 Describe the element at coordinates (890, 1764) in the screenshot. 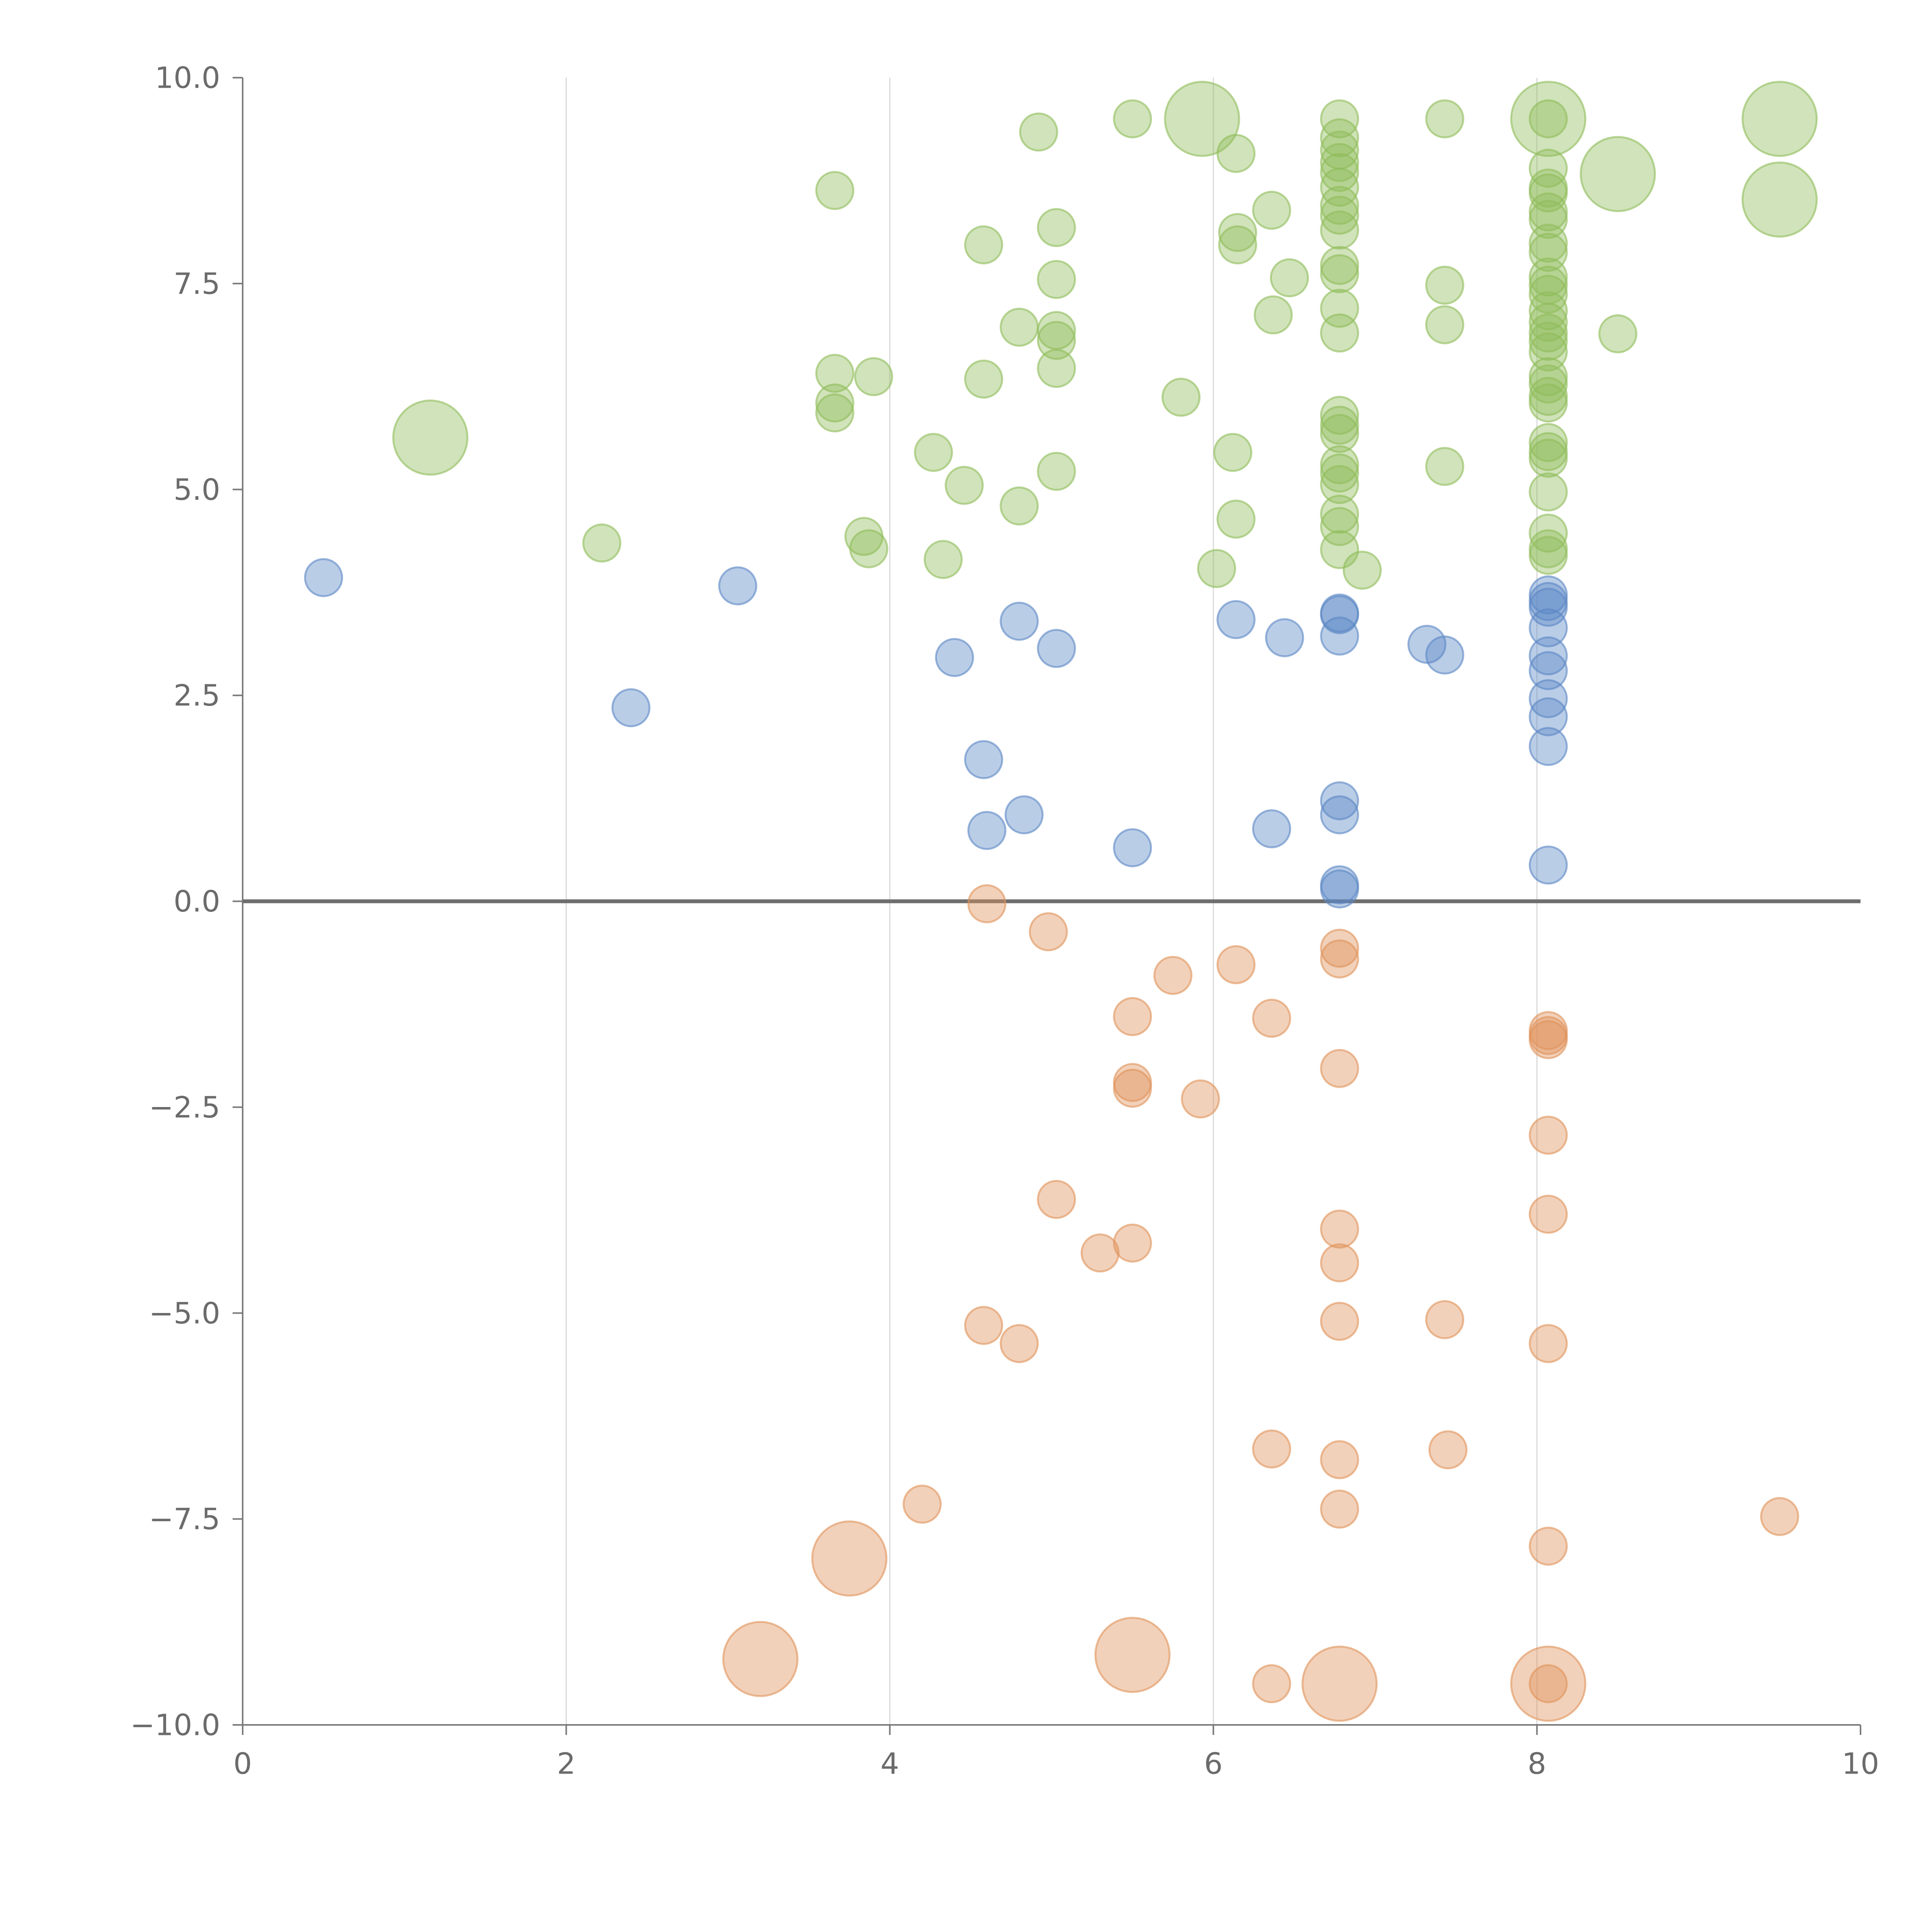

I see `x-tick-label: 4` at that location.